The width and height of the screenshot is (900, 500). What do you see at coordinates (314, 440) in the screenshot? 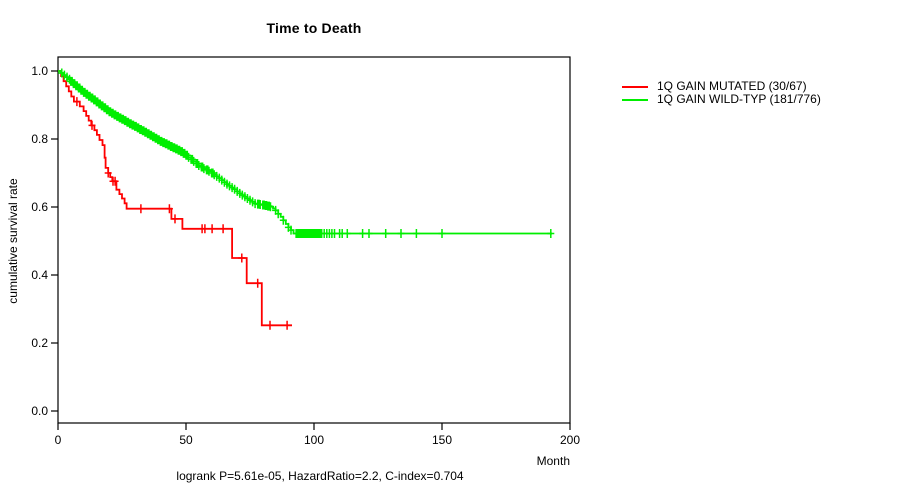
I see `x-tick-label: 100` at bounding box center [314, 440].